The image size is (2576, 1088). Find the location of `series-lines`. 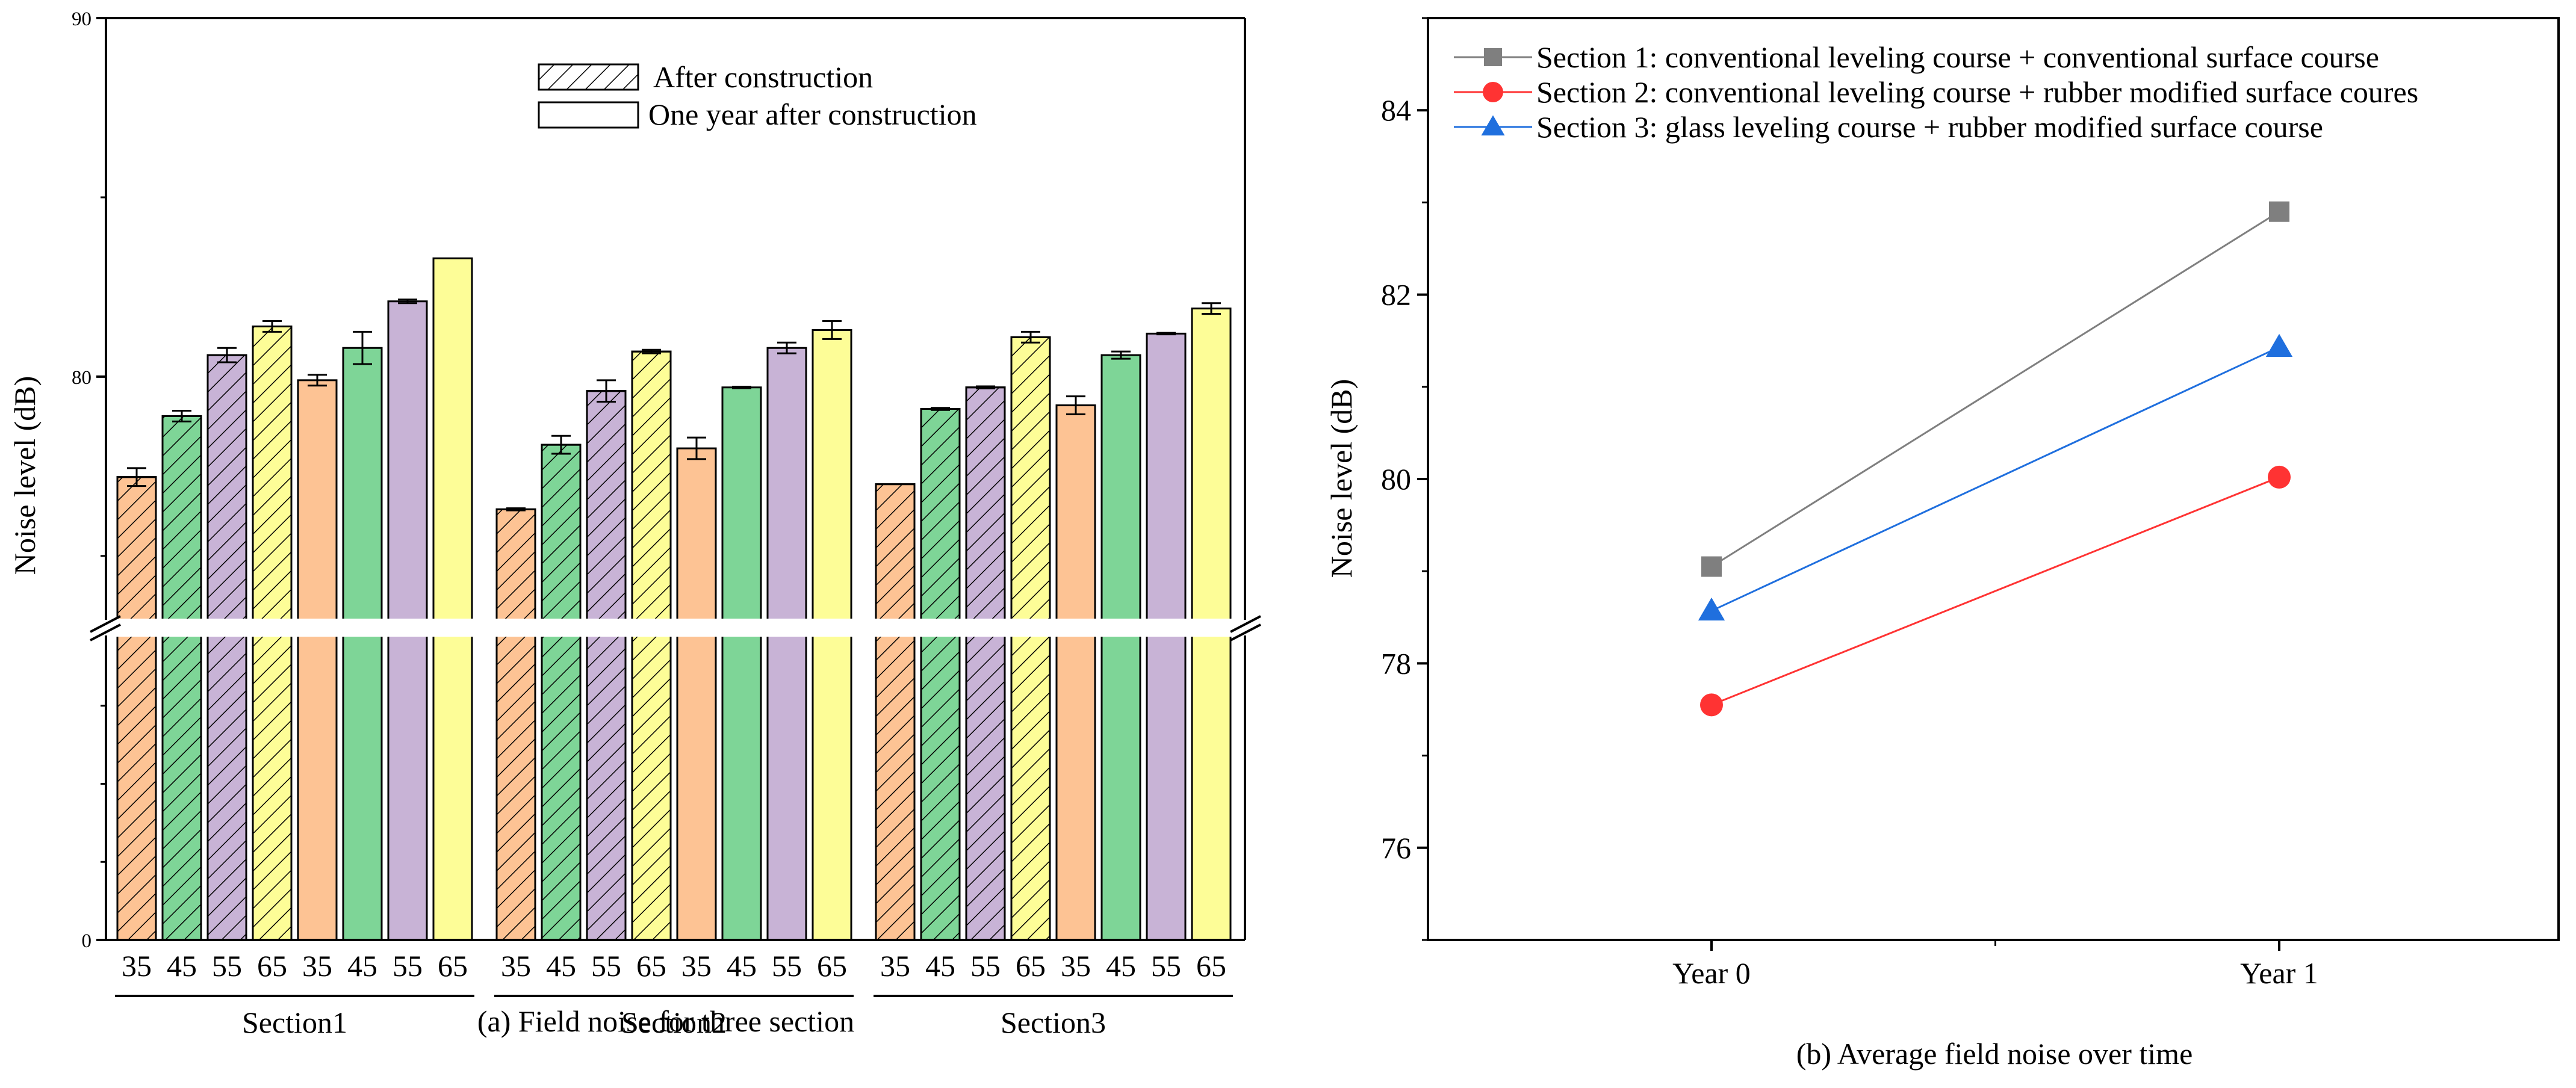

series-lines is located at coordinates (1995, 459).